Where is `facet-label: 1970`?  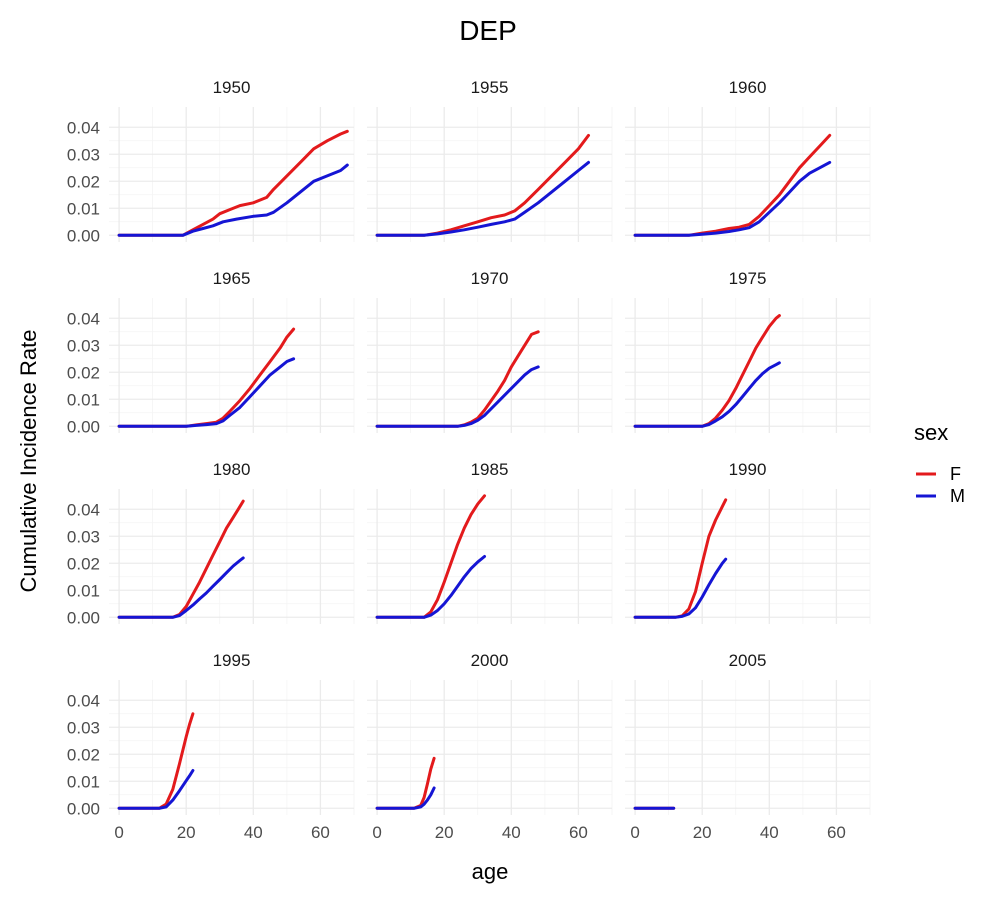 facet-label: 1970 is located at coordinates (490, 278).